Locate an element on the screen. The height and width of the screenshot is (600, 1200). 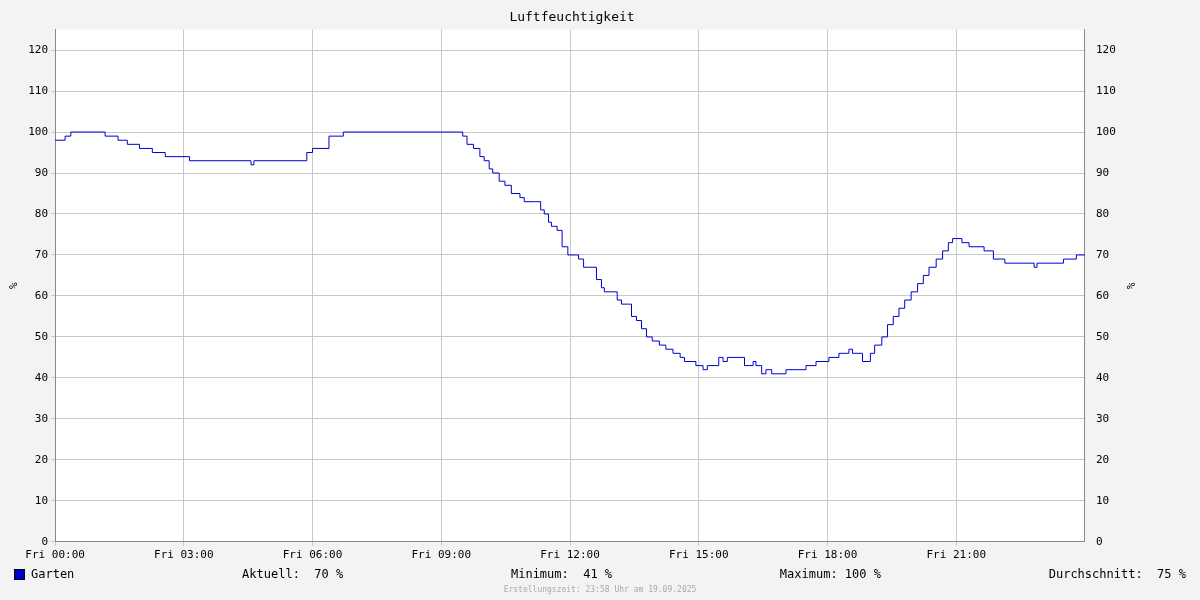
x-tick-label: Fri 09:00 is located at coordinates (441, 555).